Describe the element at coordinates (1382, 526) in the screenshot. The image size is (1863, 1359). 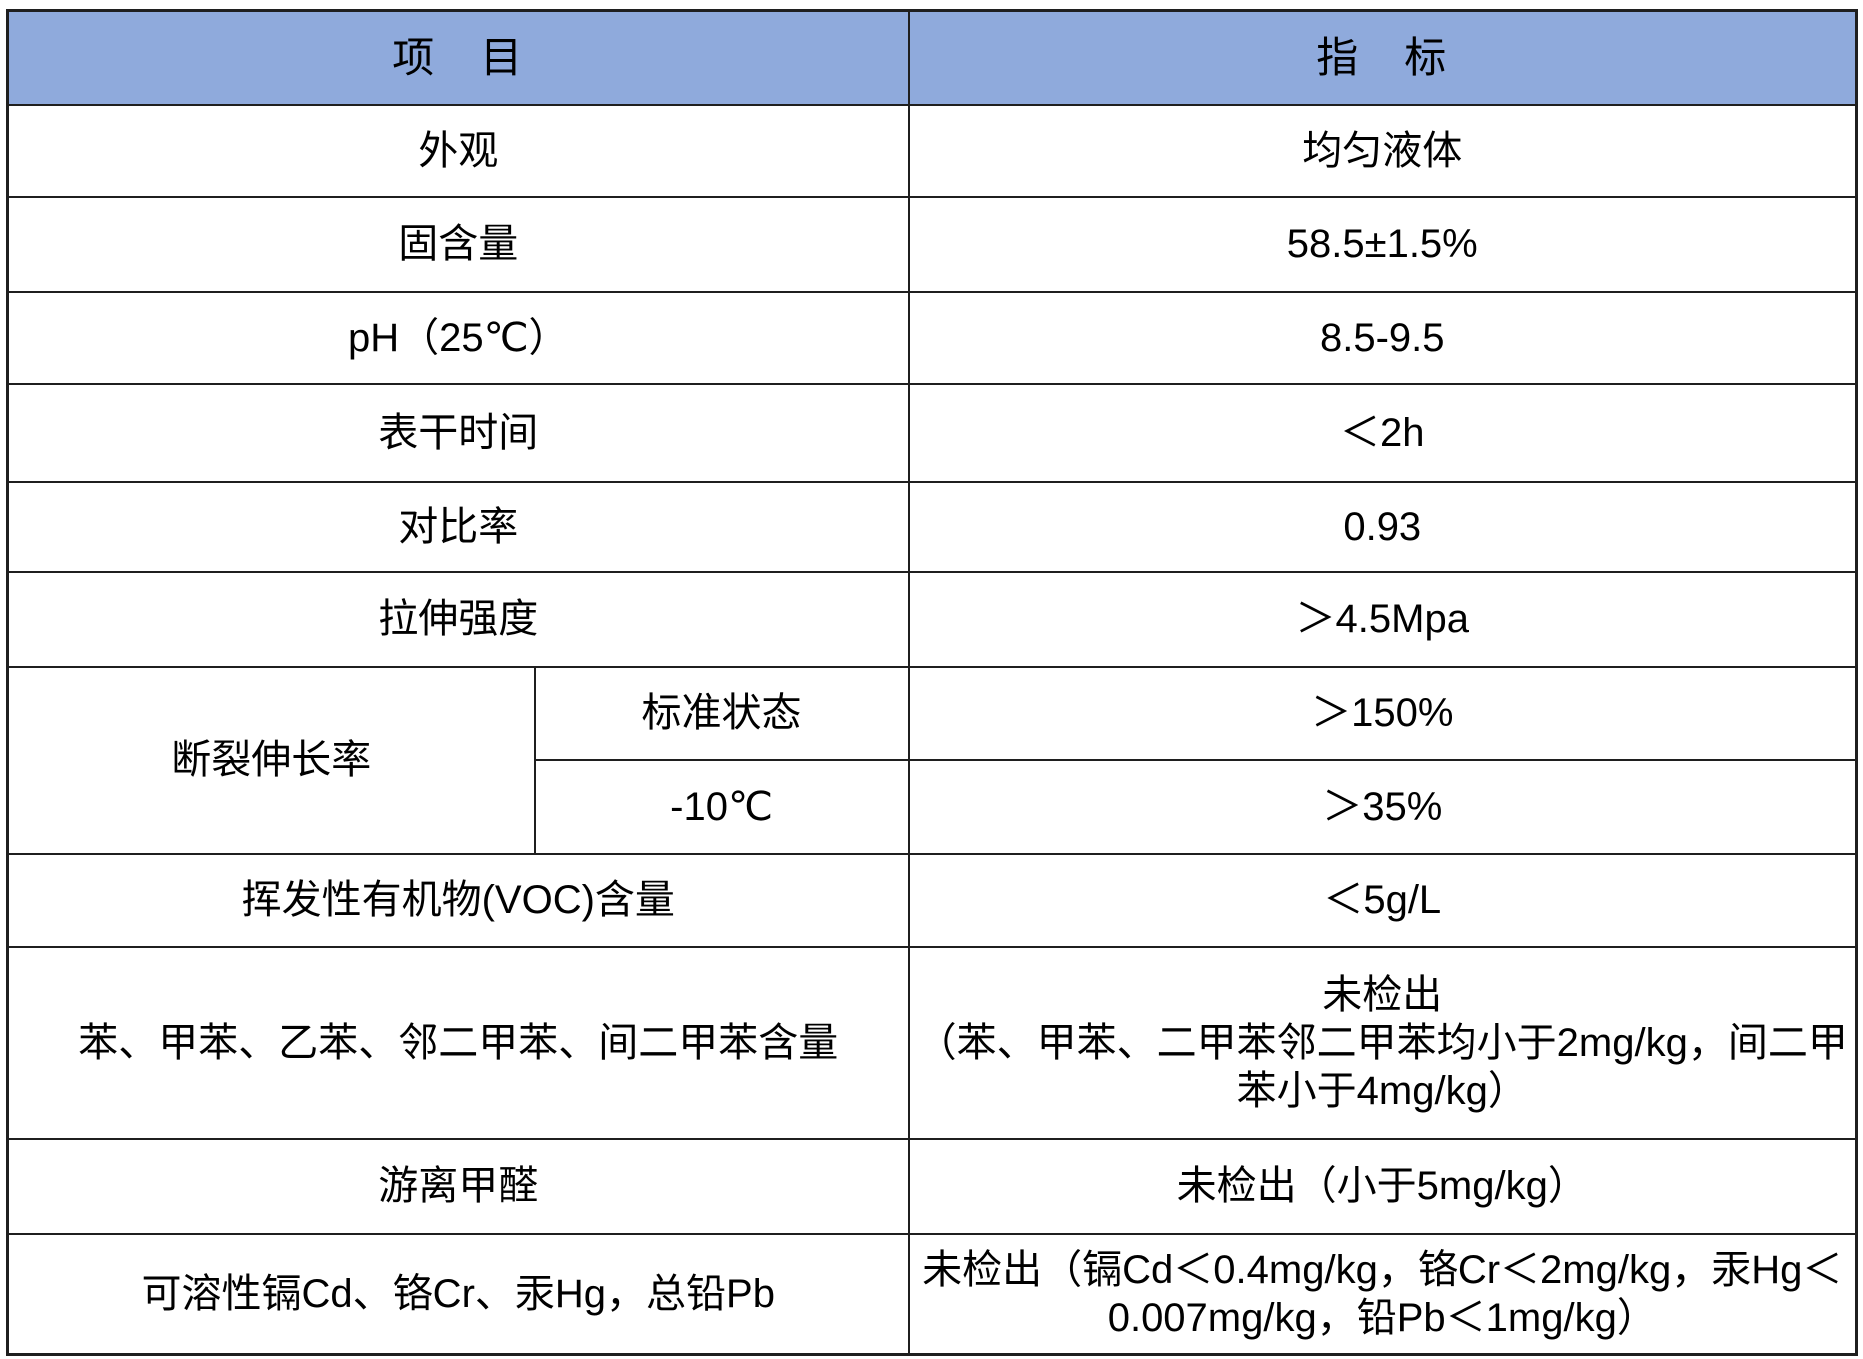
I see `spec-cell-contrast-ratio: 0.93` at that location.